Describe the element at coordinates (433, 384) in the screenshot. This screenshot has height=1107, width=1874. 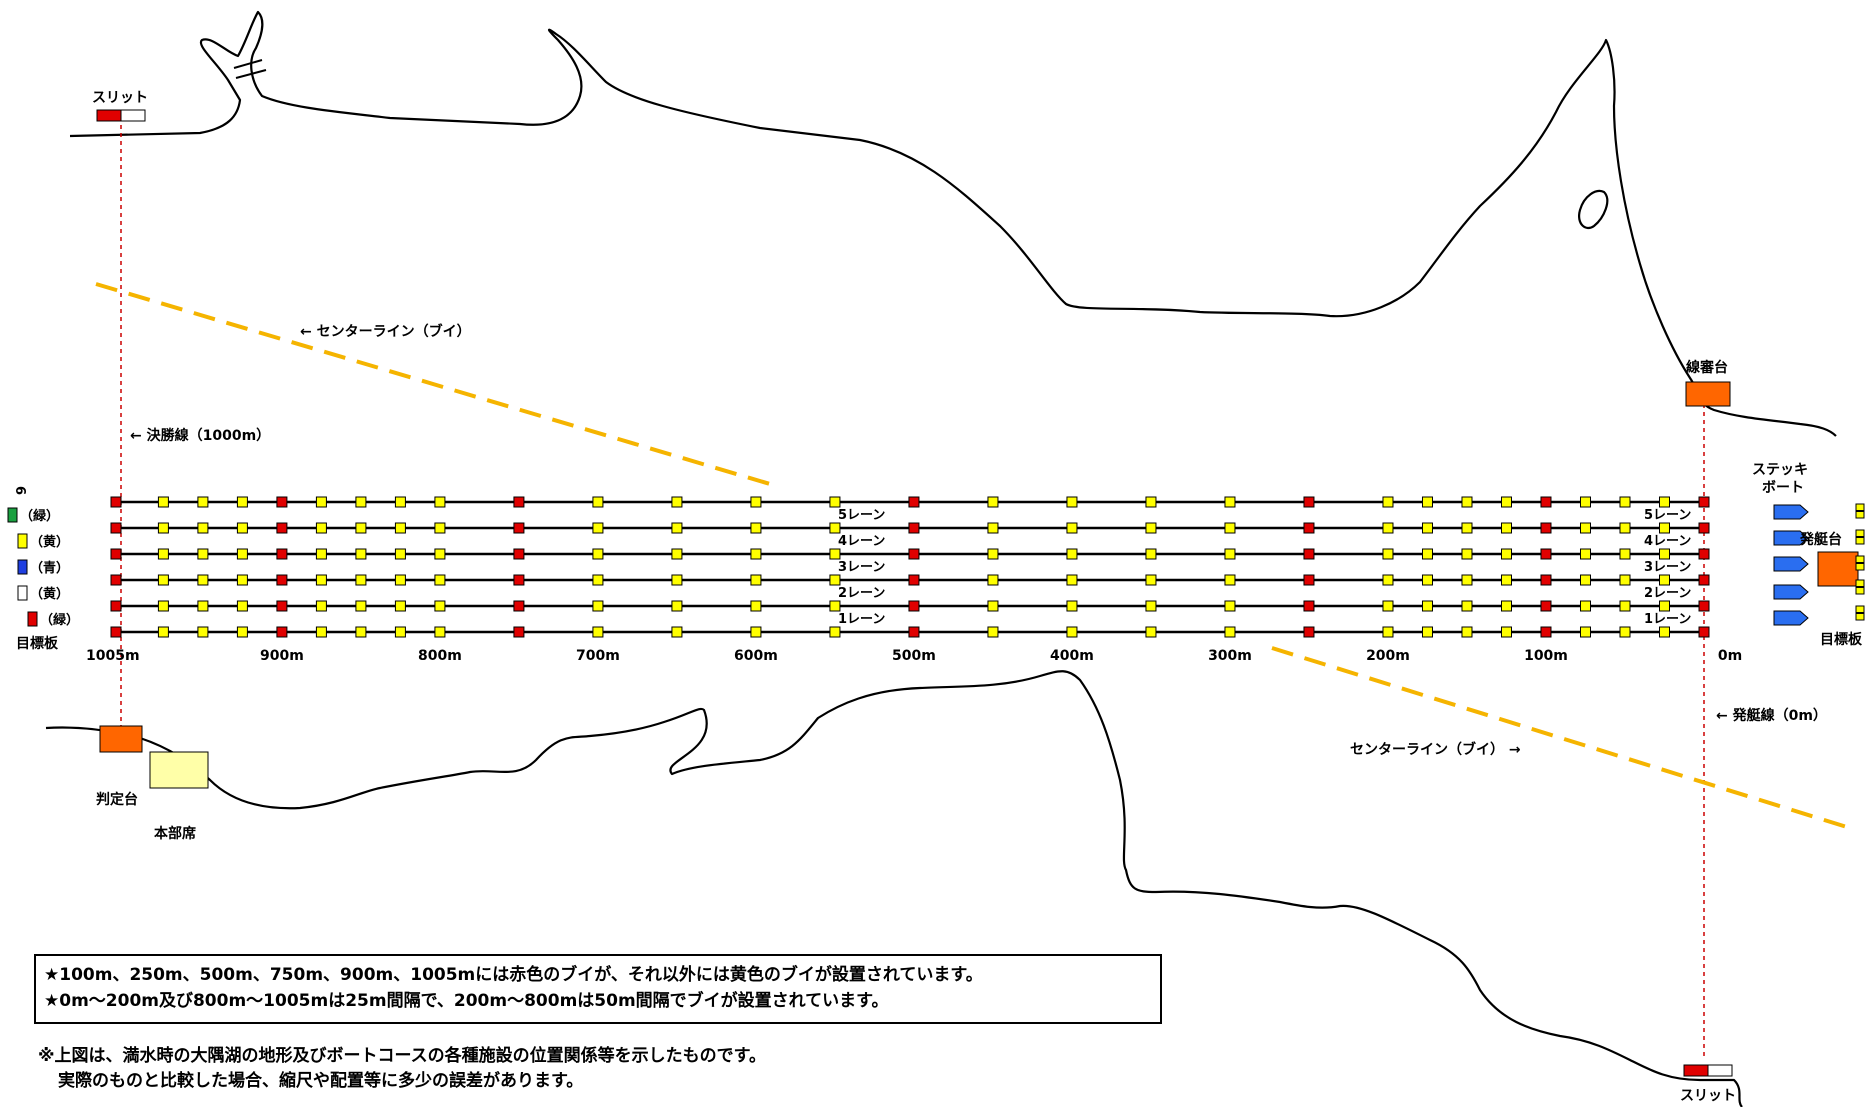
I see `centerline-upper` at that location.